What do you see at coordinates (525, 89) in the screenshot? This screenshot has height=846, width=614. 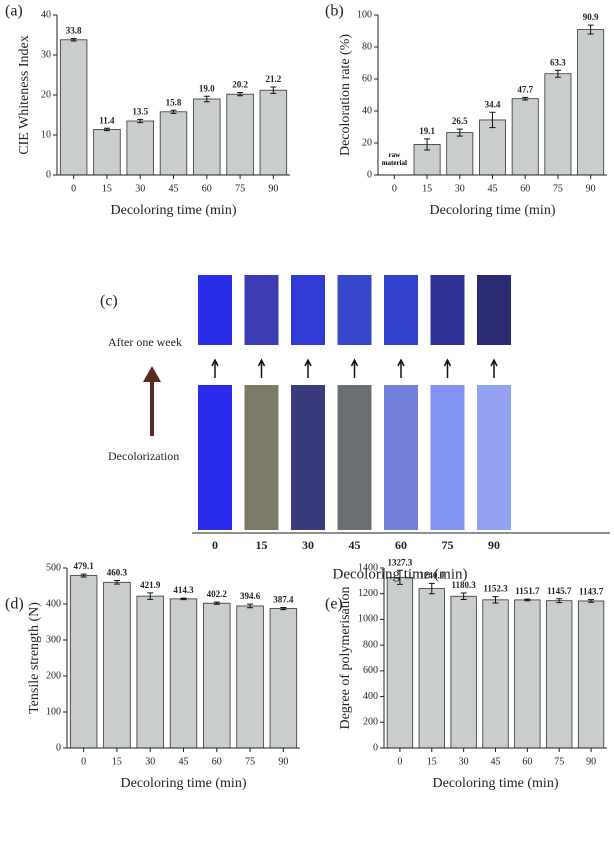 I see `value-label: 47.7` at bounding box center [525, 89].